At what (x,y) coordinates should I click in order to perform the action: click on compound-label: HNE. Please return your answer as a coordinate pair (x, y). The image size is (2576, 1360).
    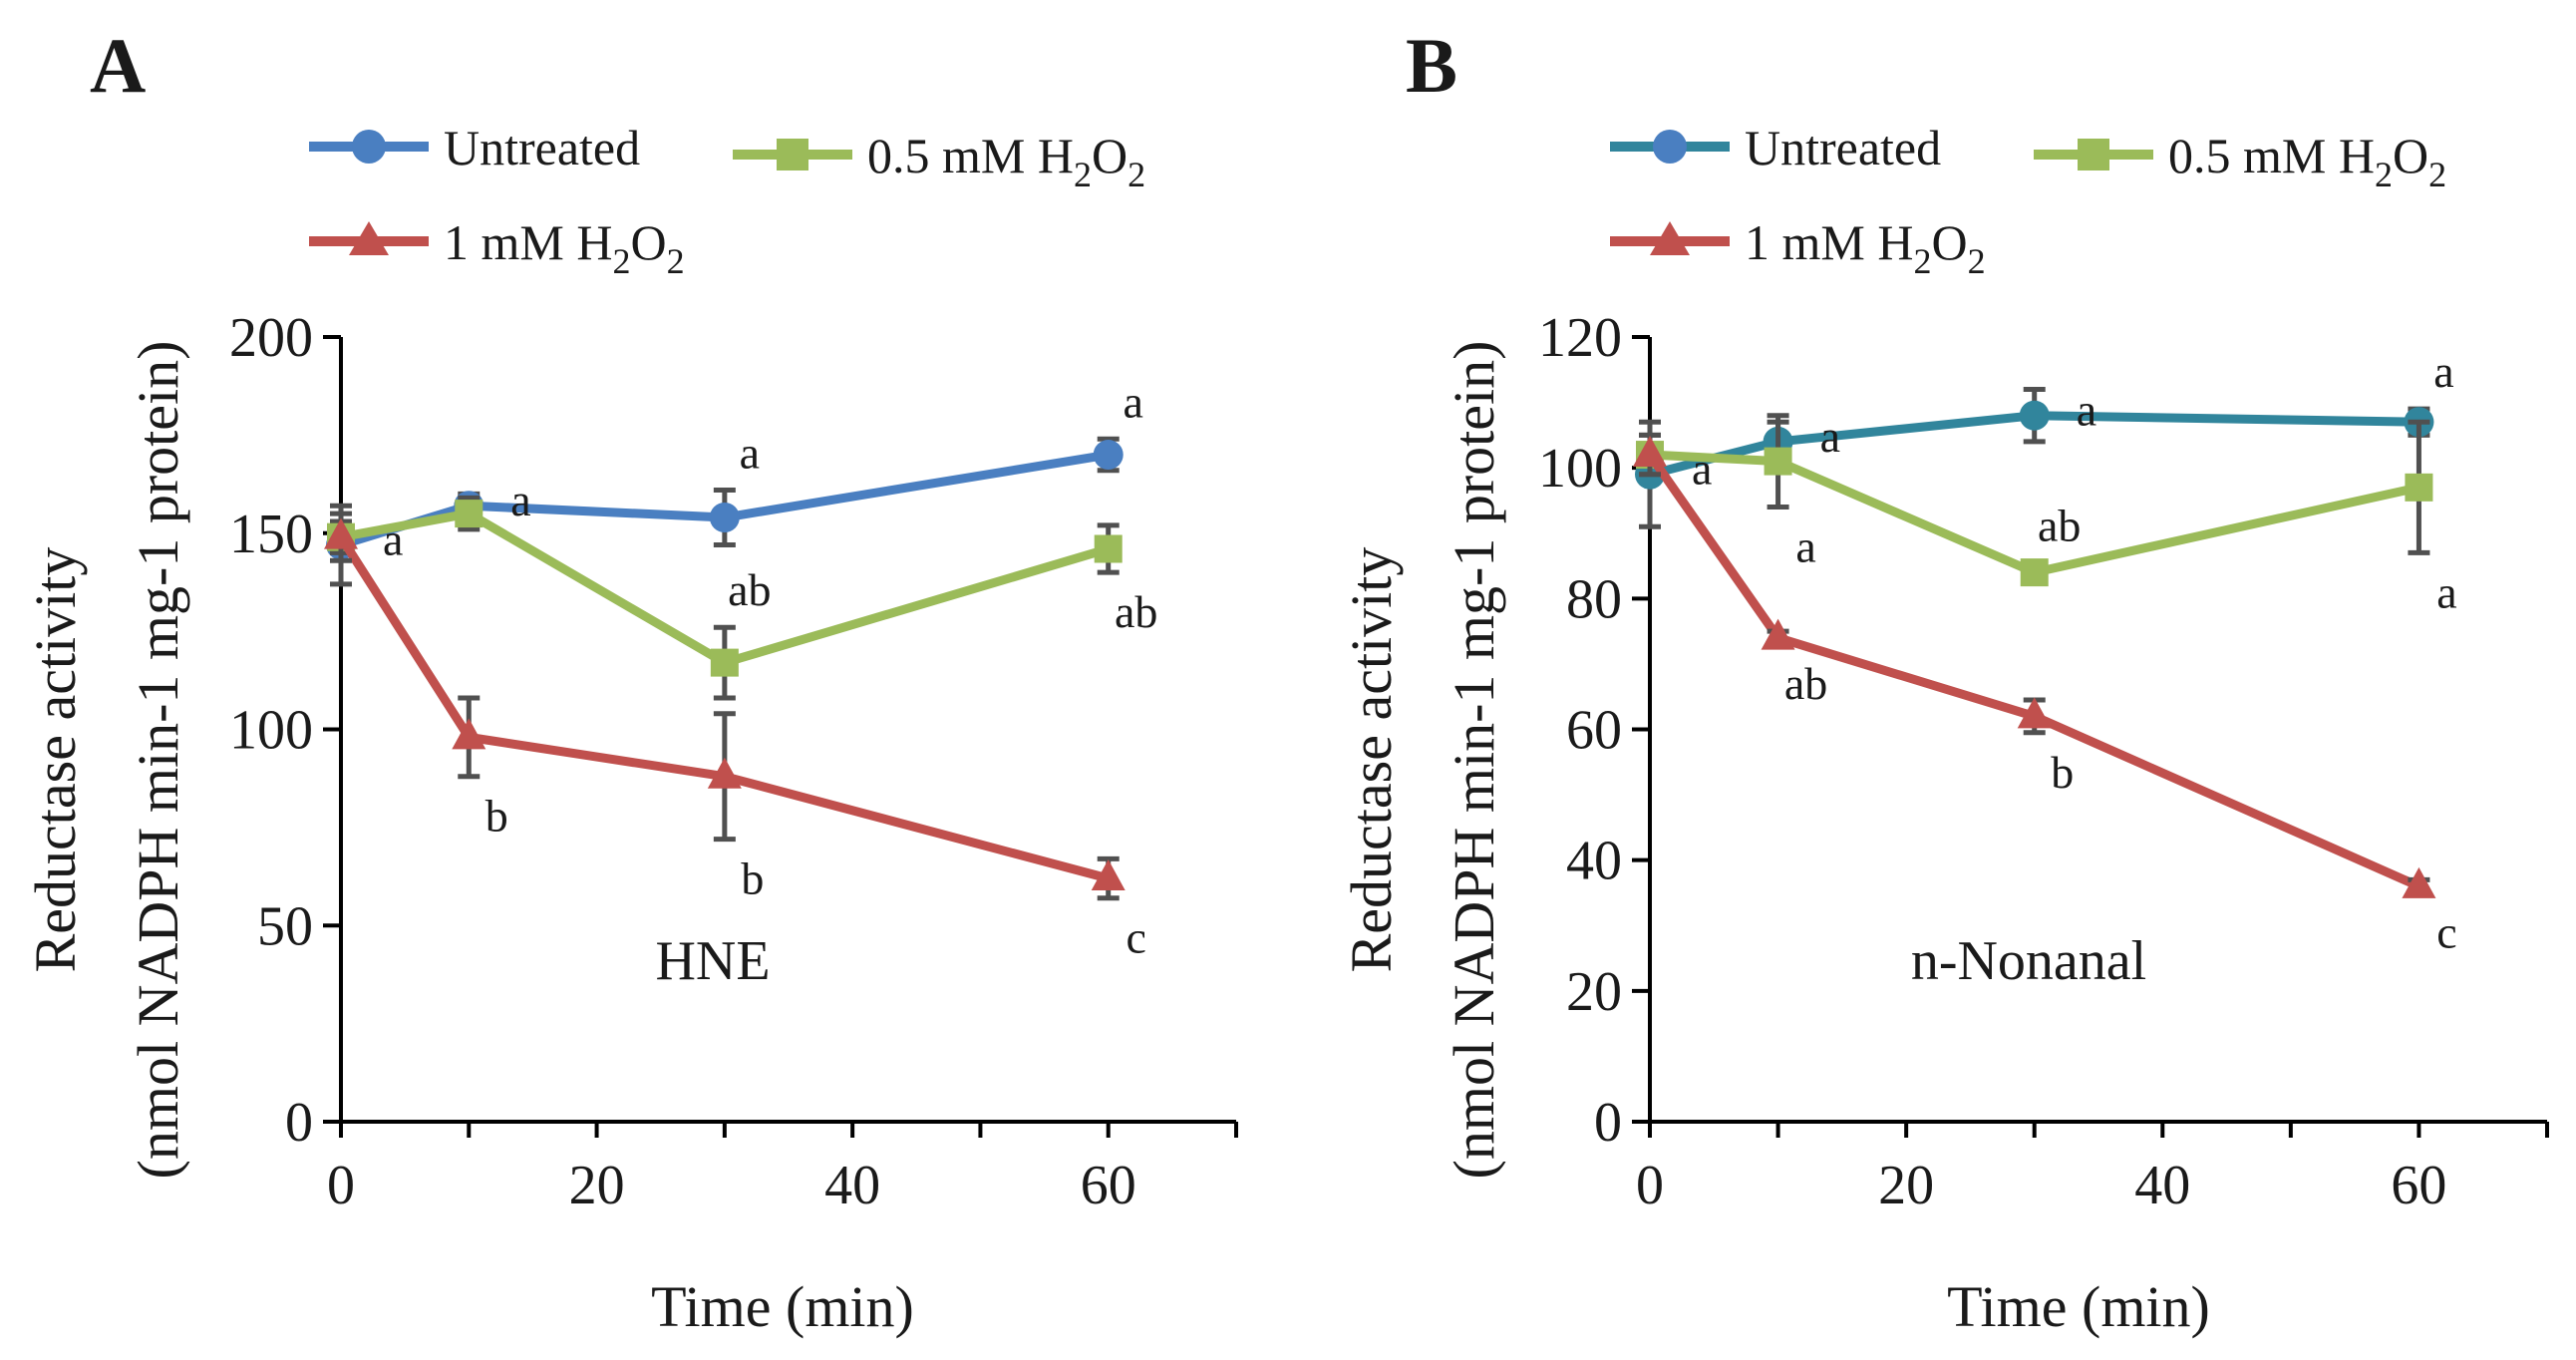
    Looking at the image, I should click on (712, 961).